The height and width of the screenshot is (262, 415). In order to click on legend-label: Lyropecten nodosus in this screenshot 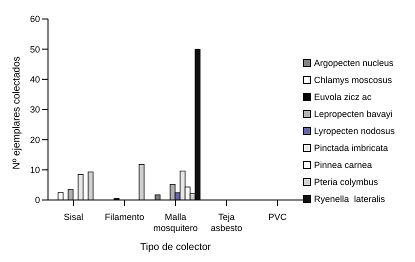, I will do `click(354, 131)`.